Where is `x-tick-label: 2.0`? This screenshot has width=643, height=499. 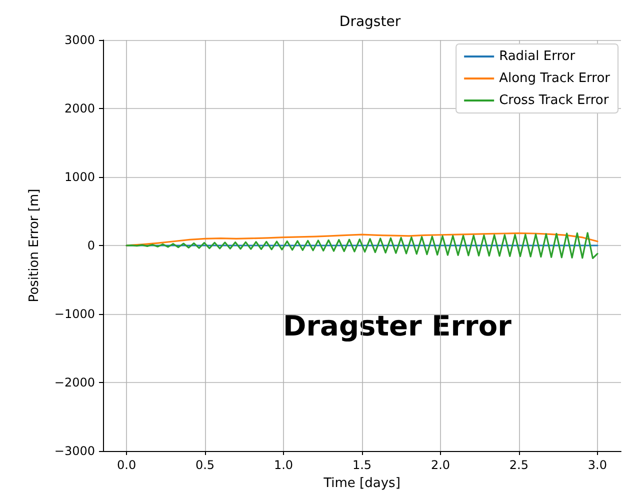 x-tick-label: 2.0 is located at coordinates (440, 465).